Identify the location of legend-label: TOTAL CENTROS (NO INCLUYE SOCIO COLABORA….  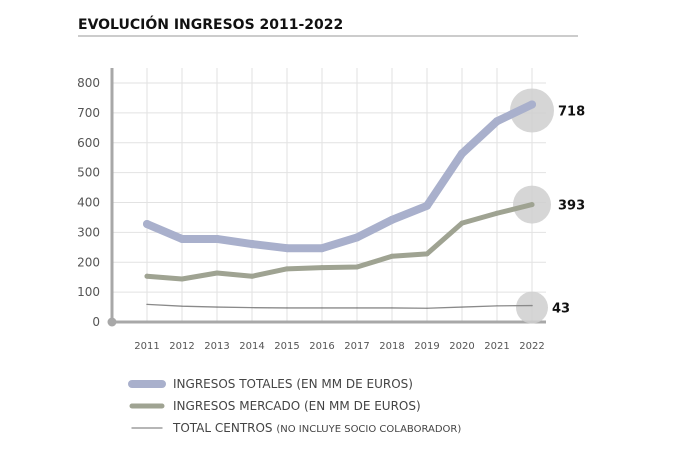
(316, 428).